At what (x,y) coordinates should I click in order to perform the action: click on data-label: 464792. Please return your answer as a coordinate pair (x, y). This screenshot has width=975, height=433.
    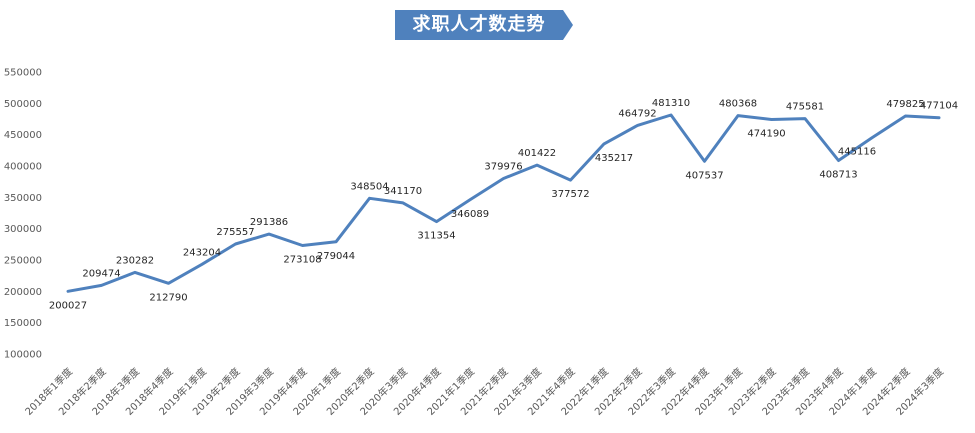
    Looking at the image, I should click on (637, 113).